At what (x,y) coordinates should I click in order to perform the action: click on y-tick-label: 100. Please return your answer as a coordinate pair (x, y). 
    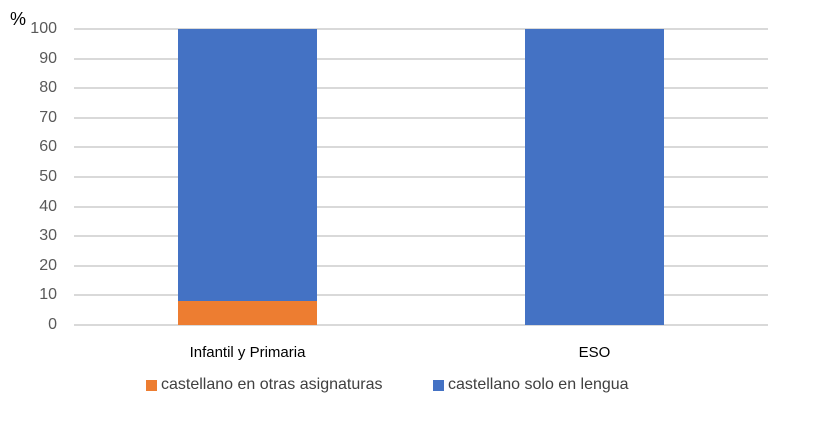
    Looking at the image, I should click on (43, 28).